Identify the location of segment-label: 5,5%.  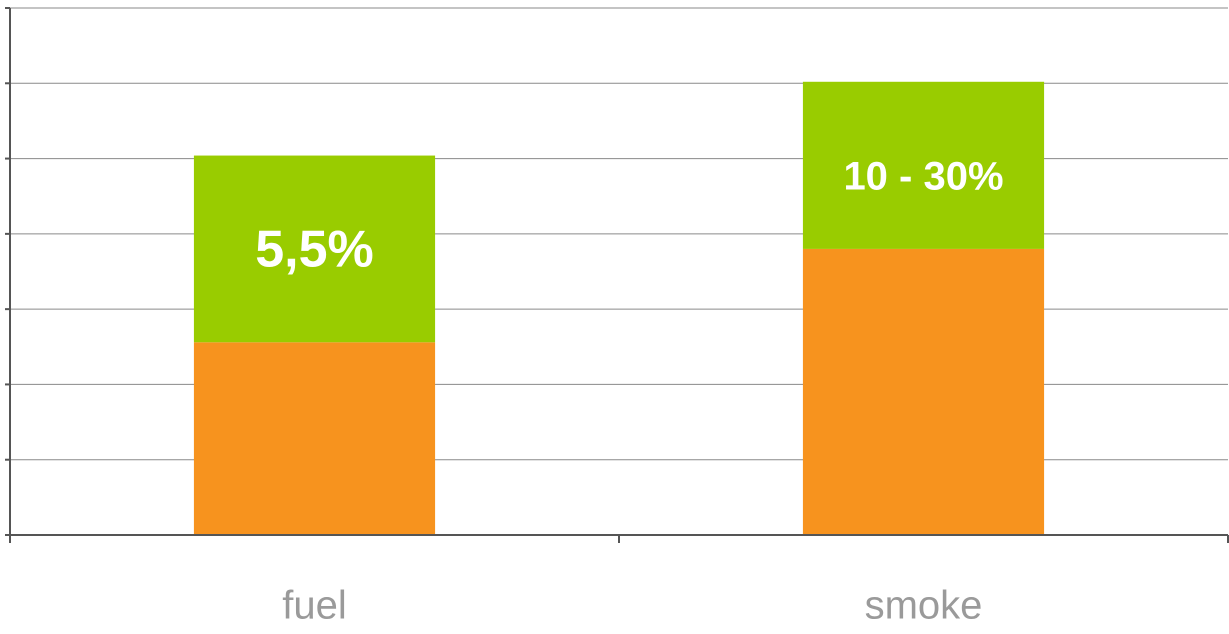
(314, 250).